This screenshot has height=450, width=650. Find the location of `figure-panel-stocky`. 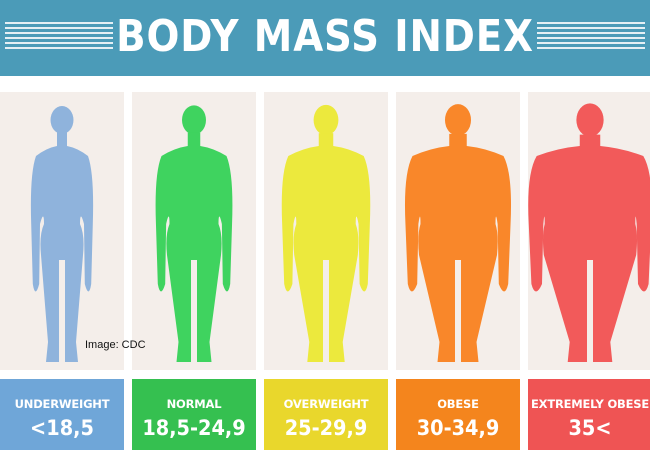

figure-panel-stocky is located at coordinates (326, 231).